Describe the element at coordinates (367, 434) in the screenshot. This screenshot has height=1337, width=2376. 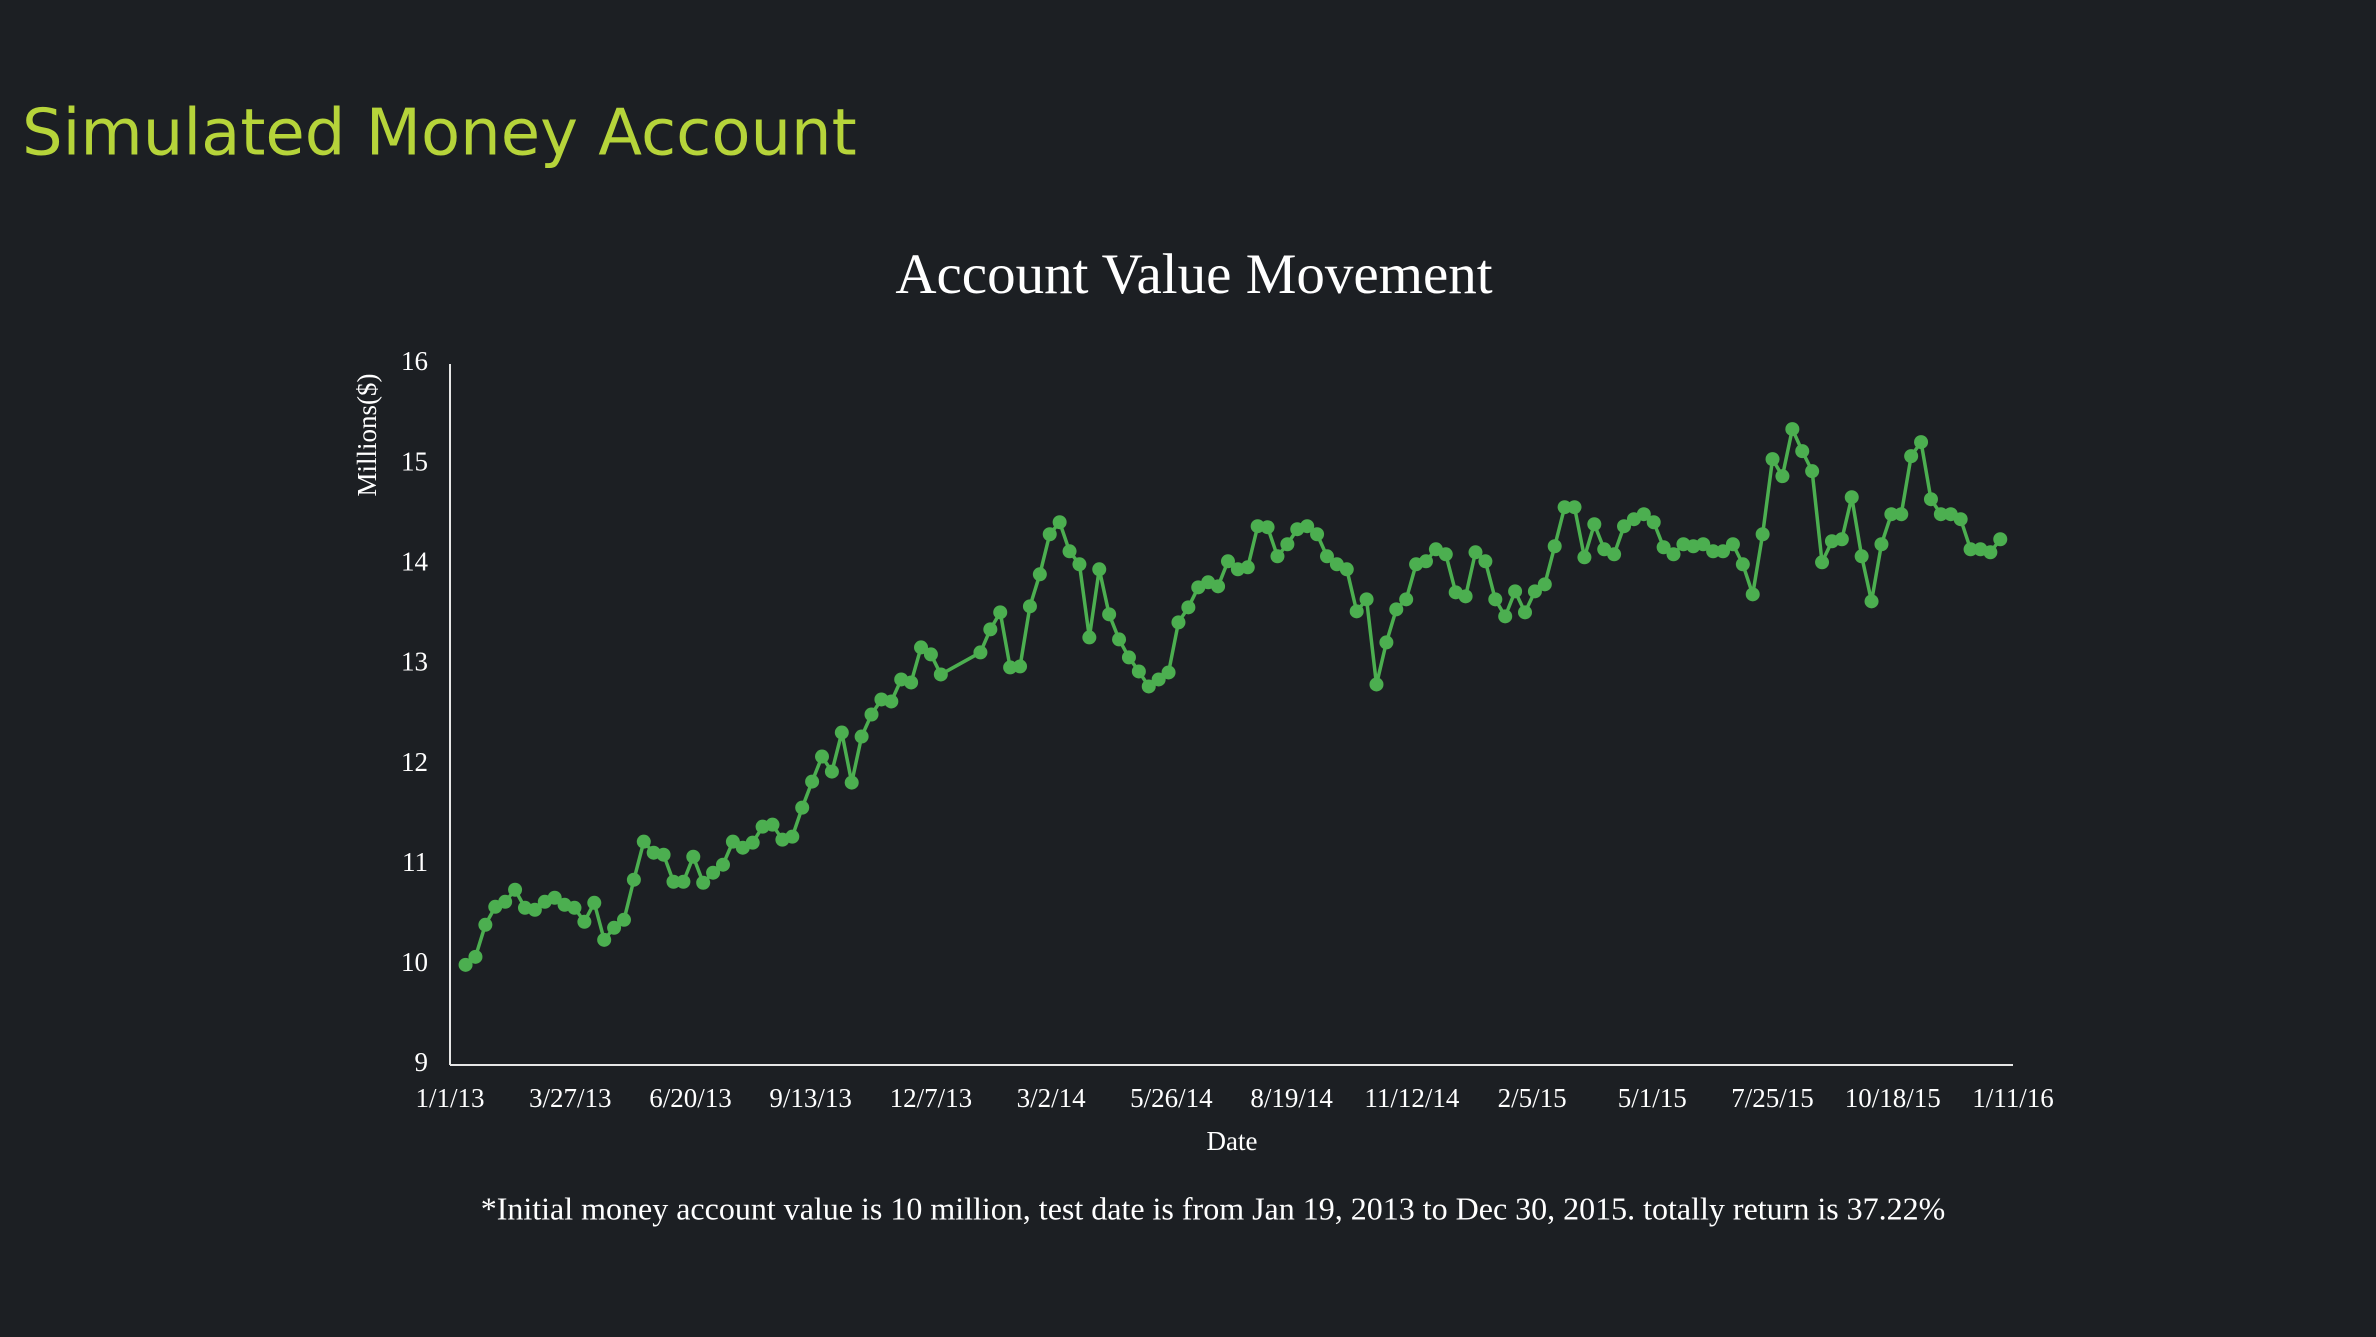
I see `y-axis-label: Millions($)` at that location.